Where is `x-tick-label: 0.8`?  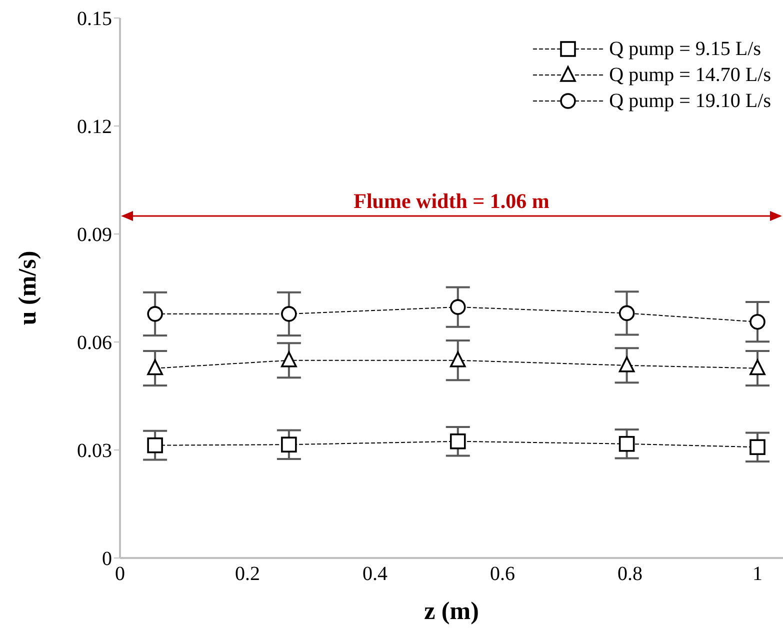 x-tick-label: 0.8 is located at coordinates (630, 574).